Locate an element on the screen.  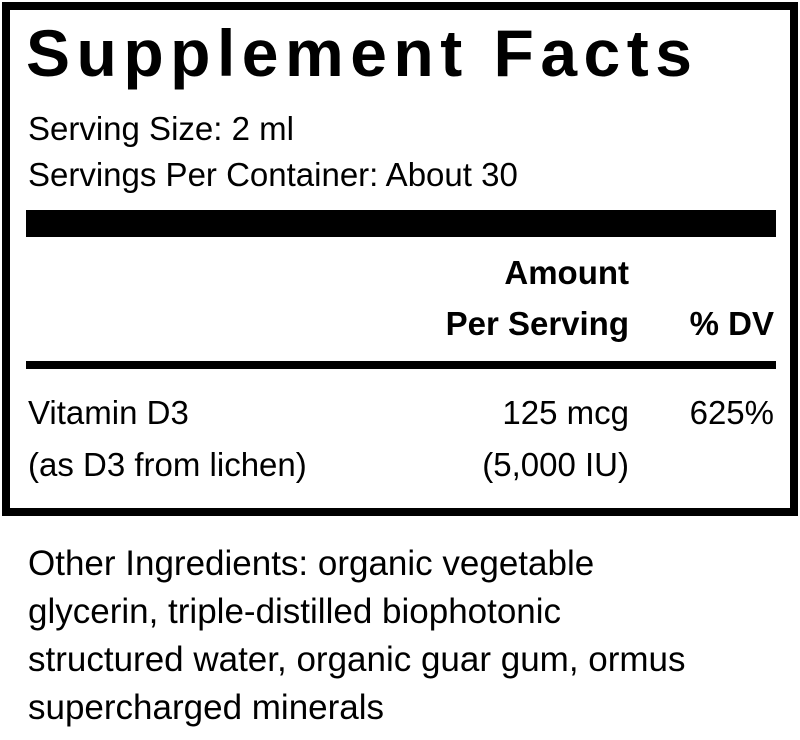
dv-header: % DV is located at coordinates (731, 323).